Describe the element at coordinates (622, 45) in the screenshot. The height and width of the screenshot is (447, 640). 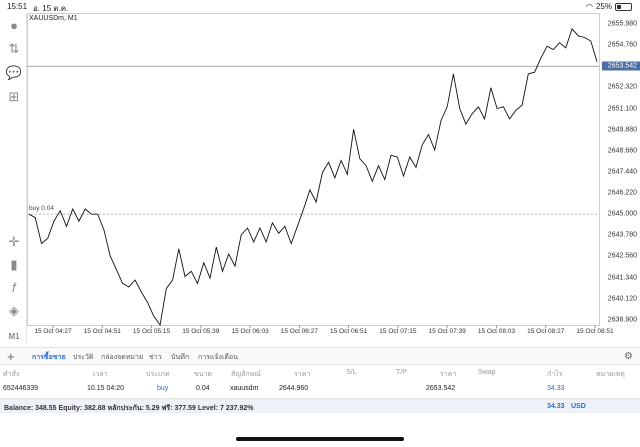
I see `y-tick-label: 2654.760` at that location.